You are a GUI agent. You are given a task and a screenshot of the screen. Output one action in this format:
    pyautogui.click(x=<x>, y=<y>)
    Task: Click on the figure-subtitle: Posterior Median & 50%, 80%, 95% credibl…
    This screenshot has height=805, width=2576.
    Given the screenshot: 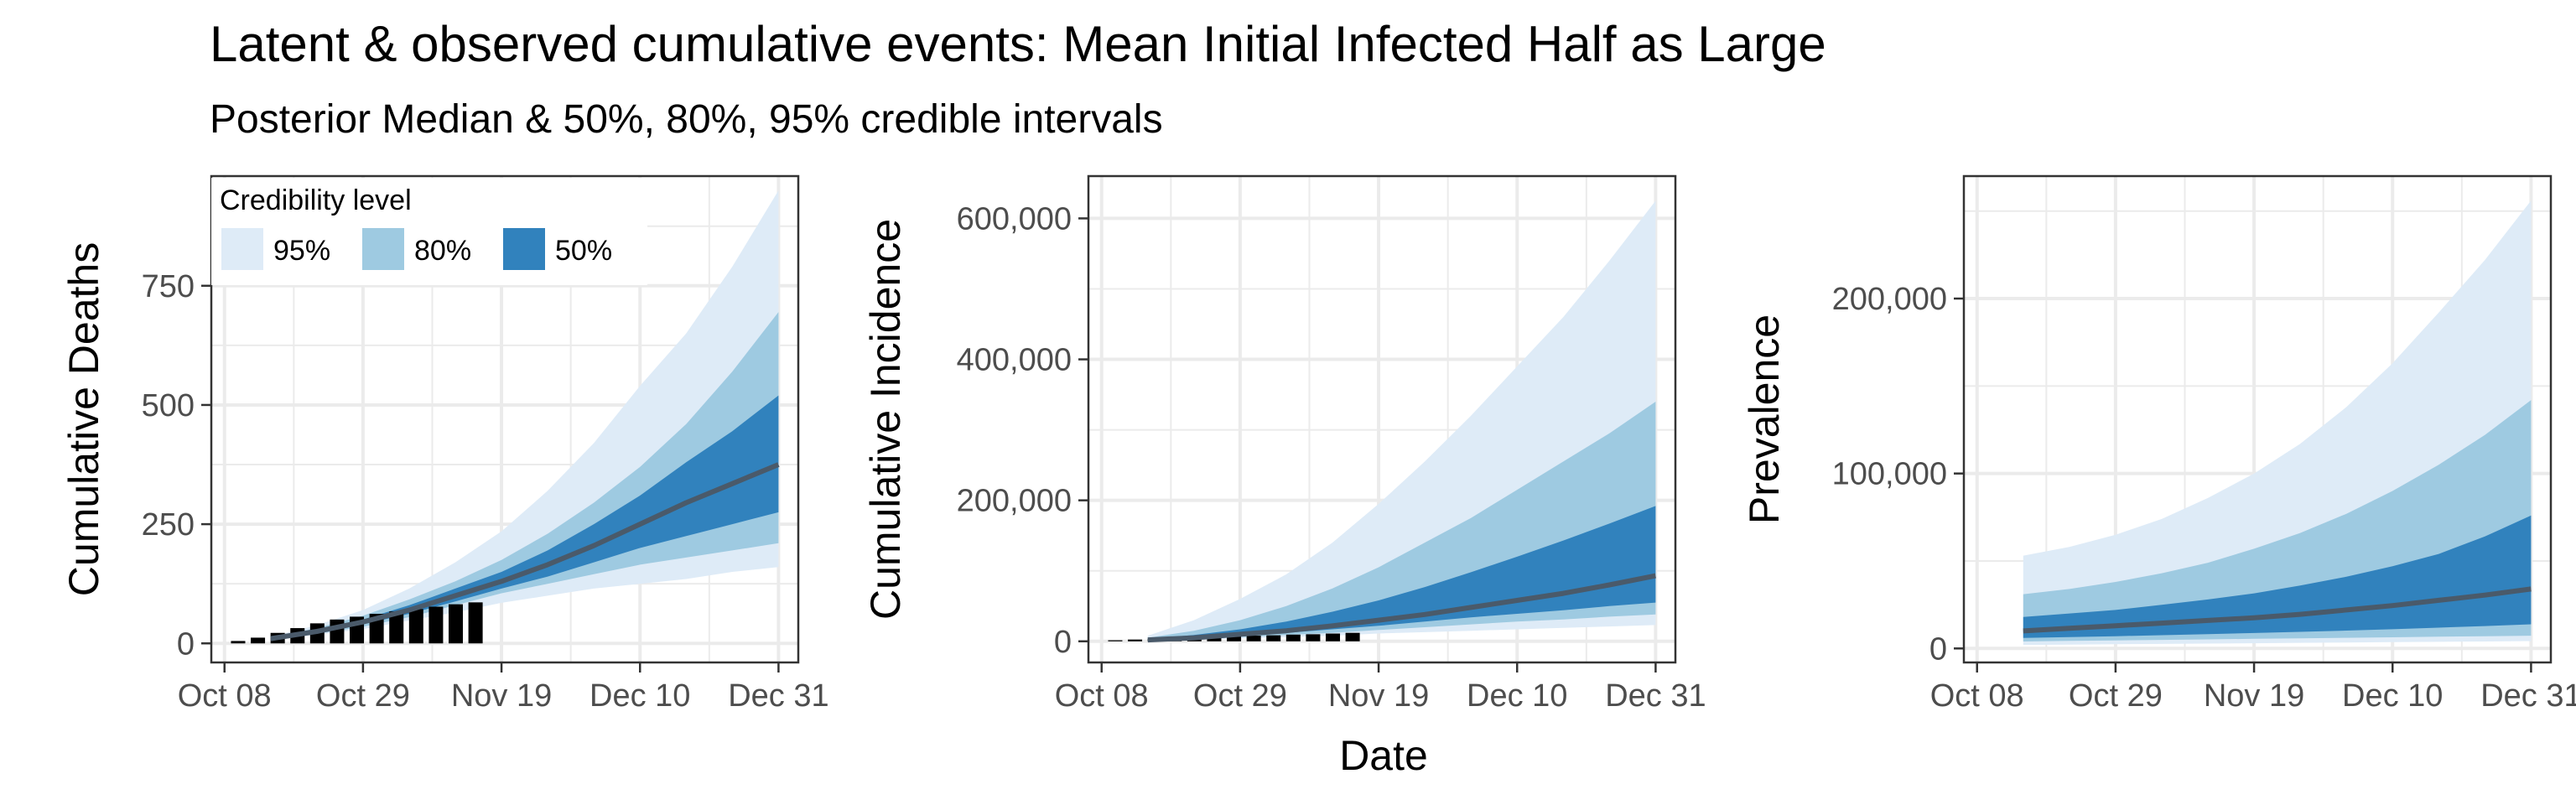 What is the action you would take?
    pyautogui.click(x=686, y=119)
    